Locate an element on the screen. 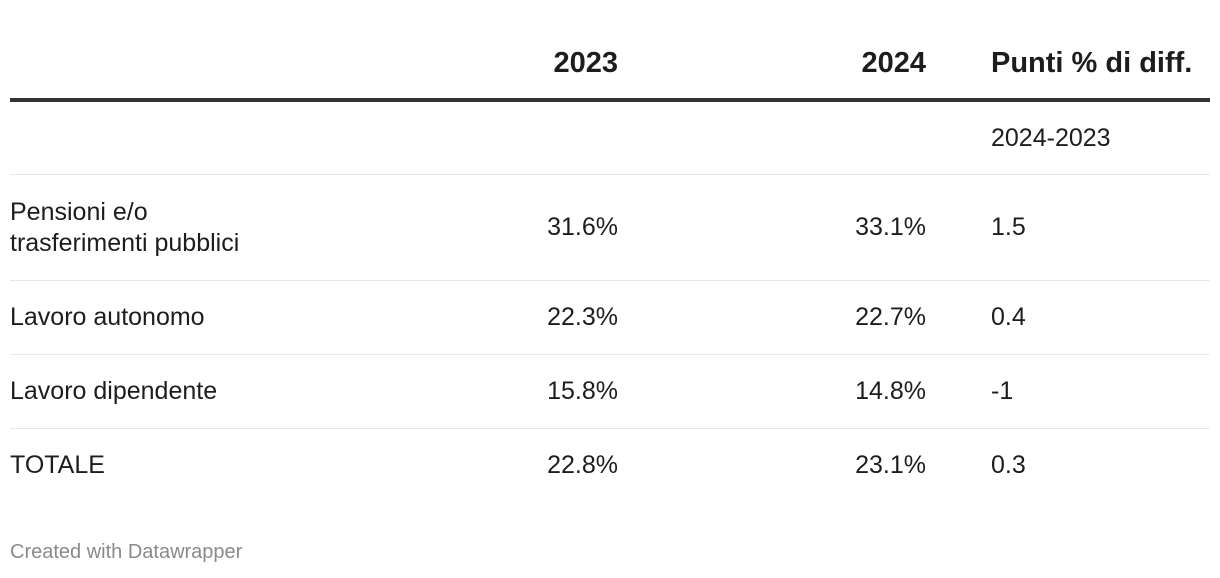 The image size is (1220, 578). column-header-label is located at coordinates (245, 65).